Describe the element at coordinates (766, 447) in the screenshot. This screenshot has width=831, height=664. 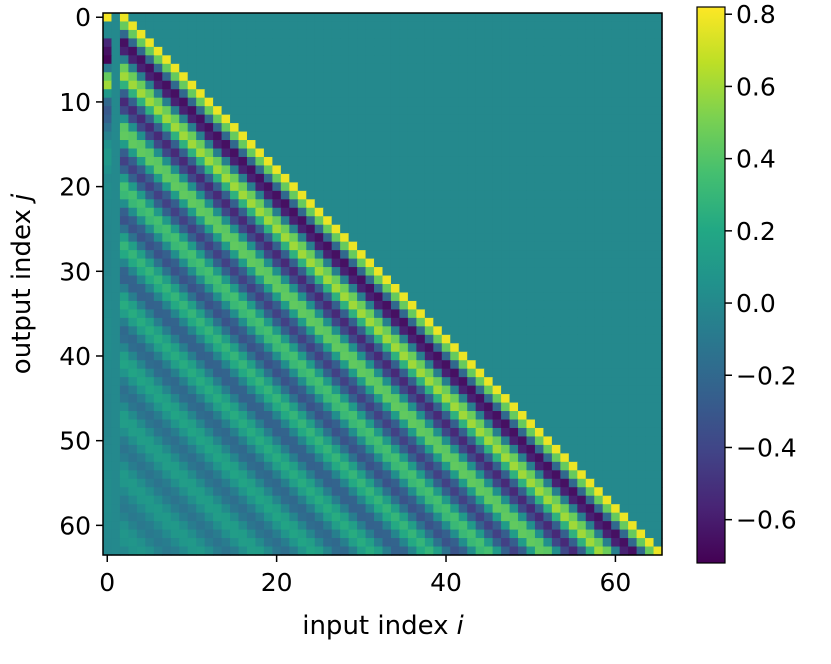
I see `colorbar-tick-label: −0.4` at that location.